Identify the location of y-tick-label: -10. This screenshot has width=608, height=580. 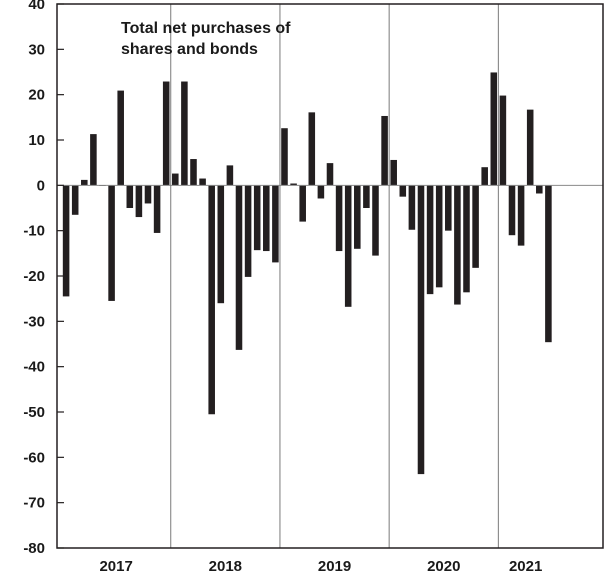
(34, 231).